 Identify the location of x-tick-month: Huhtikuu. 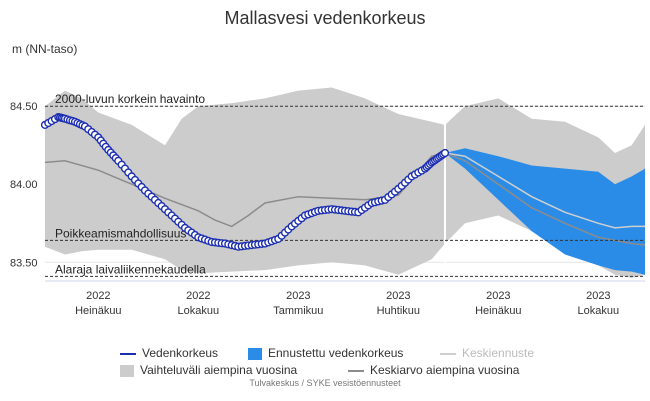
(398, 311).